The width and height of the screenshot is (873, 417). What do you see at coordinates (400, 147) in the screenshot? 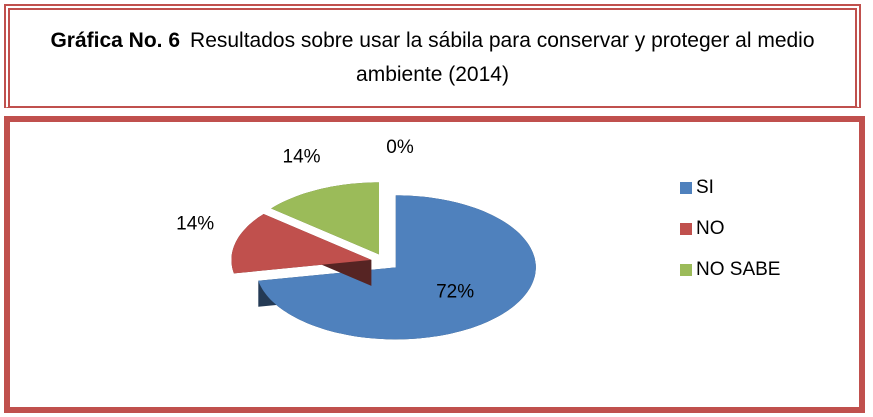
I see `data-label: 0%` at bounding box center [400, 147].